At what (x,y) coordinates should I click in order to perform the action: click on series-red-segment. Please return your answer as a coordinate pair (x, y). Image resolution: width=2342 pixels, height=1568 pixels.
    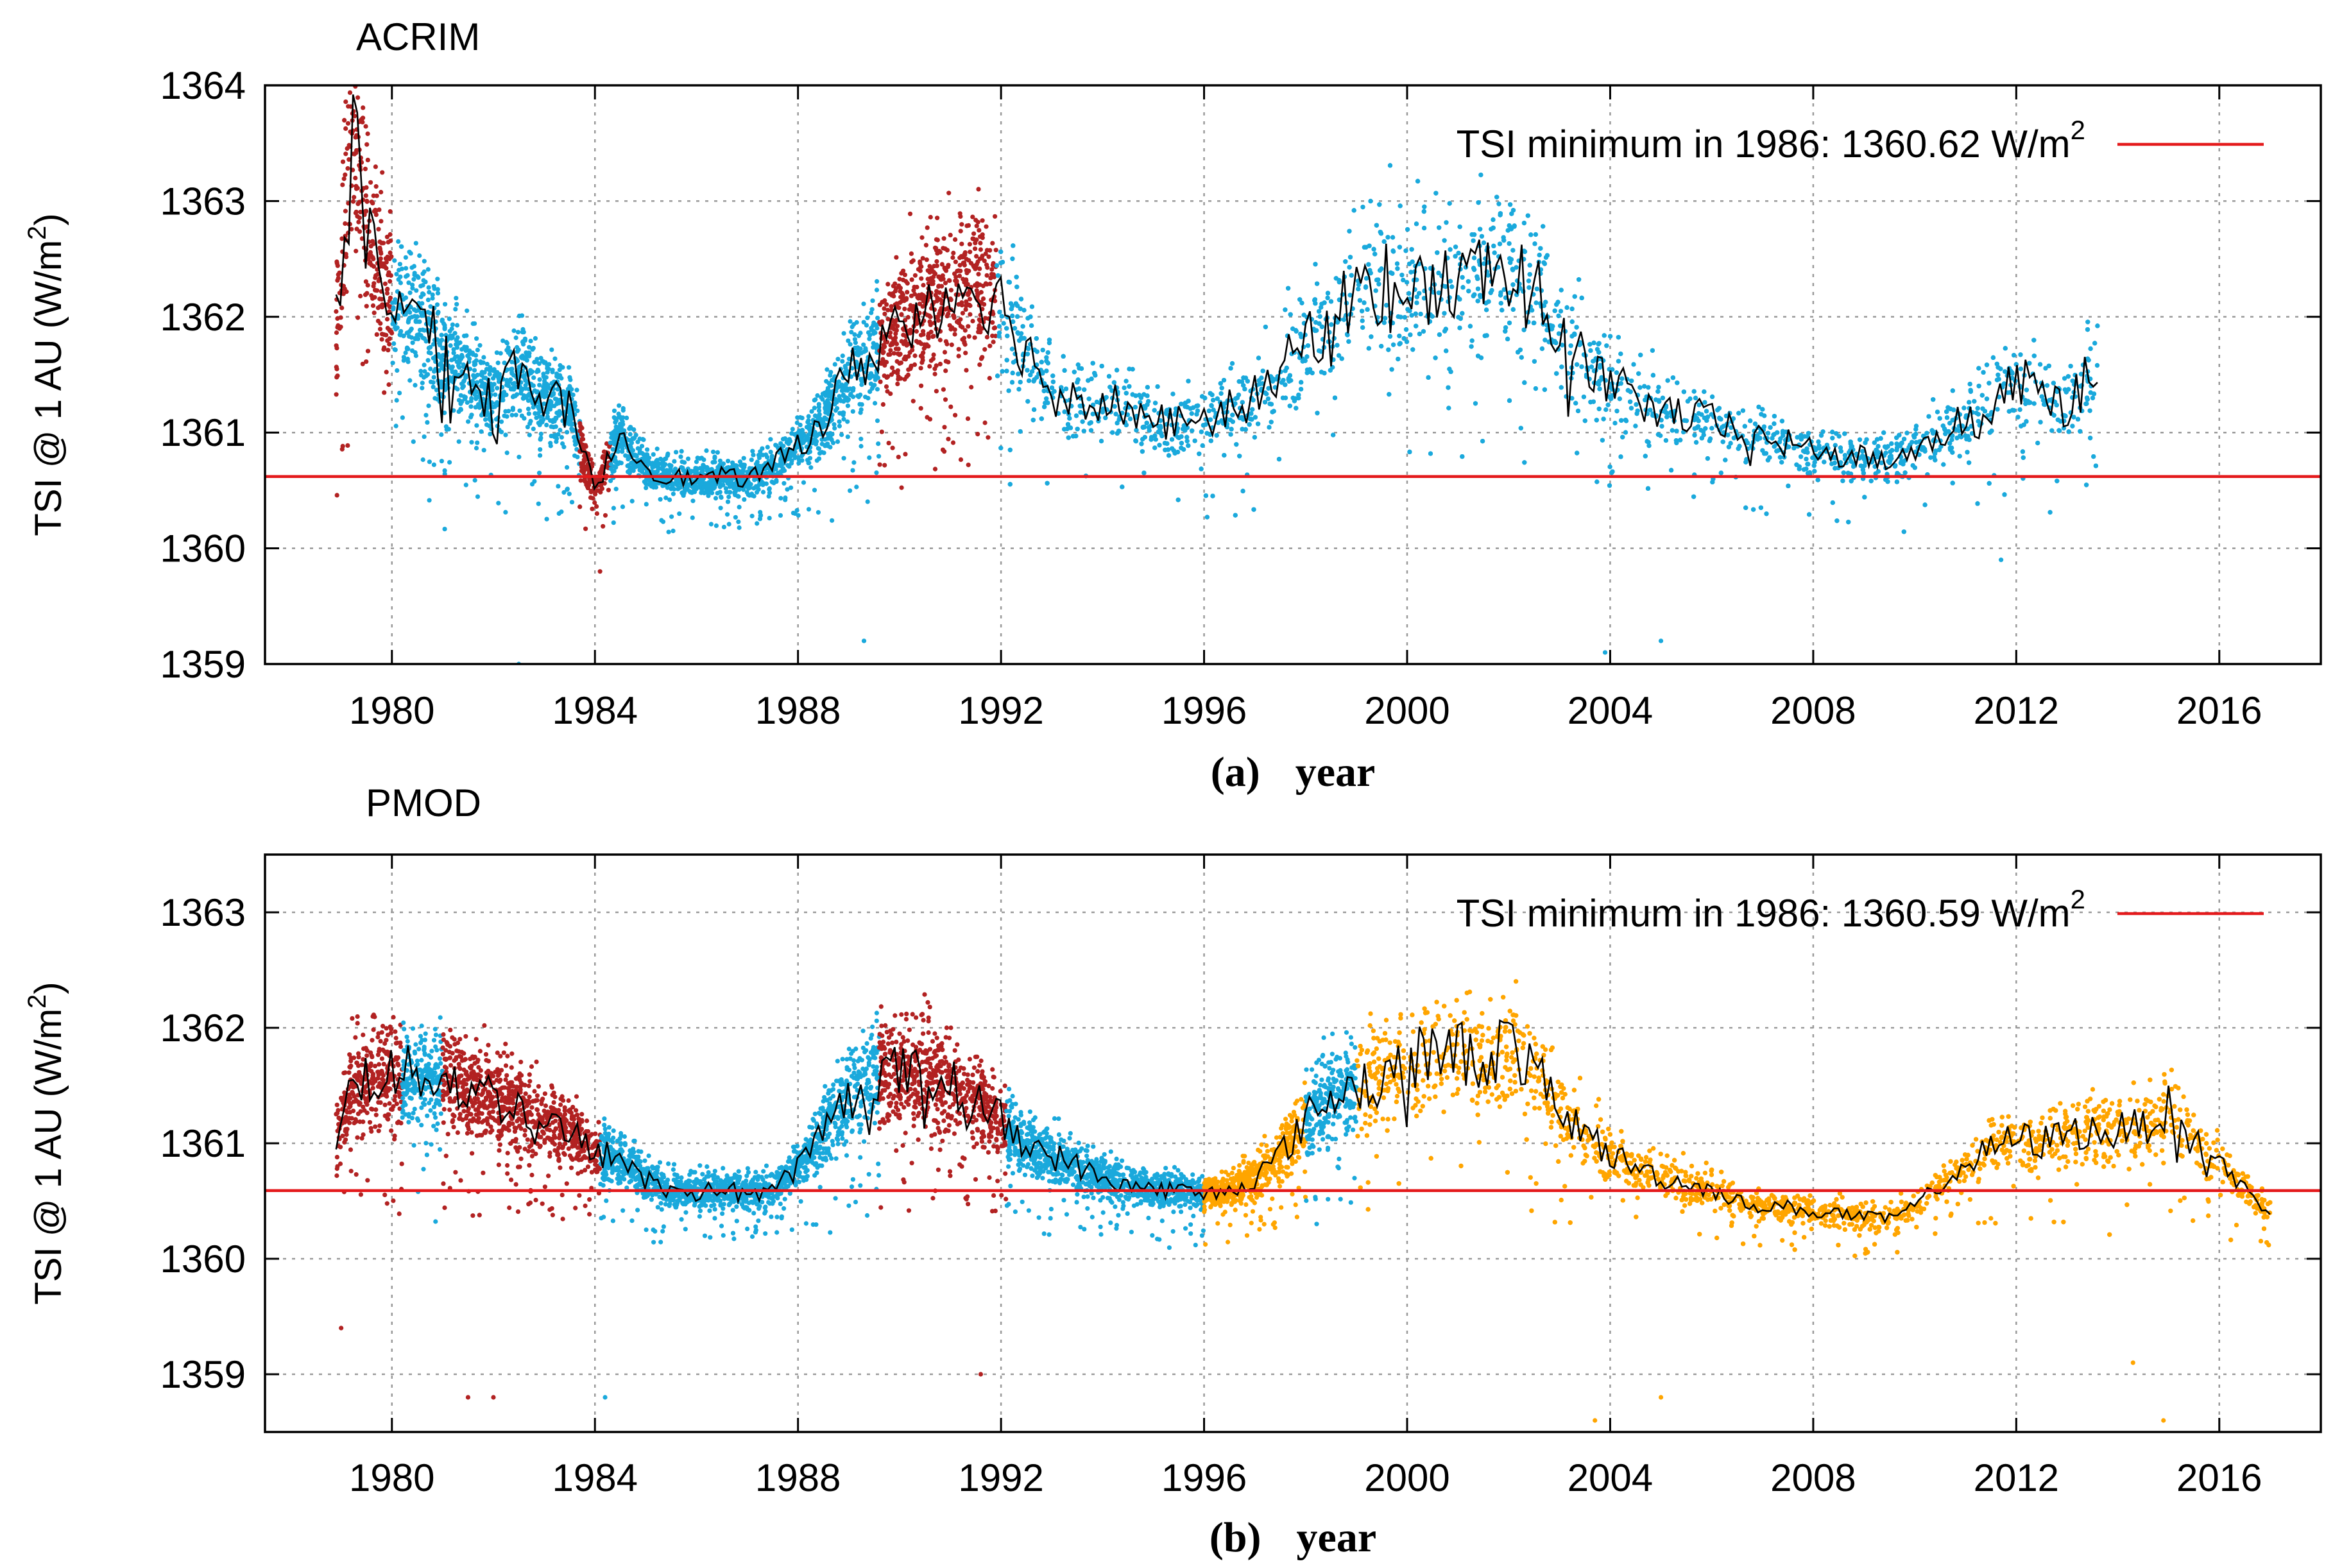
    Looking at the image, I should click on (937, 338).